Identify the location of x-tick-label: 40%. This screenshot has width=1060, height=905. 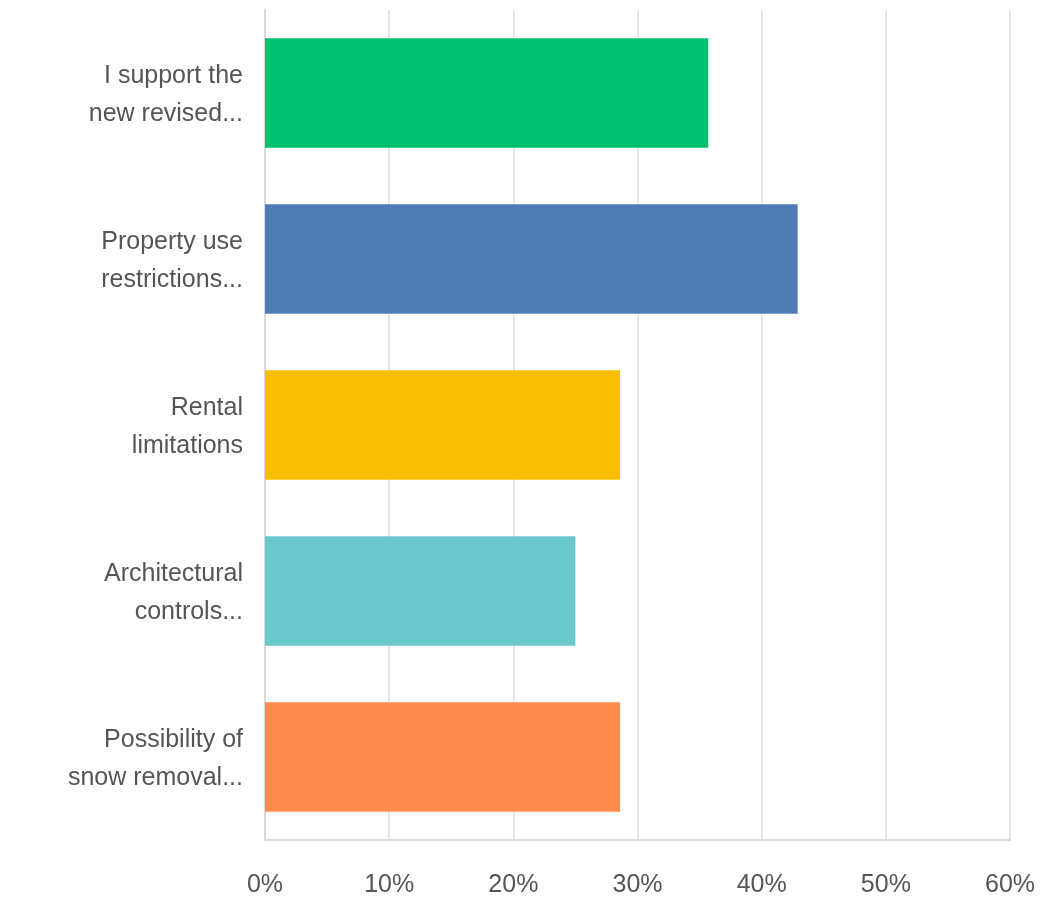
(761, 882).